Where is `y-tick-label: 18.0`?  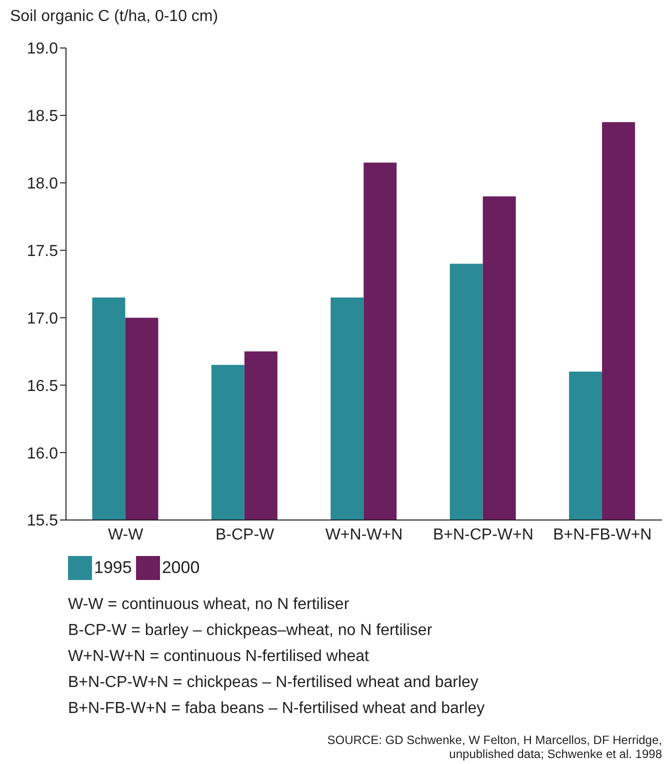 y-tick-label: 18.0 is located at coordinates (42, 184).